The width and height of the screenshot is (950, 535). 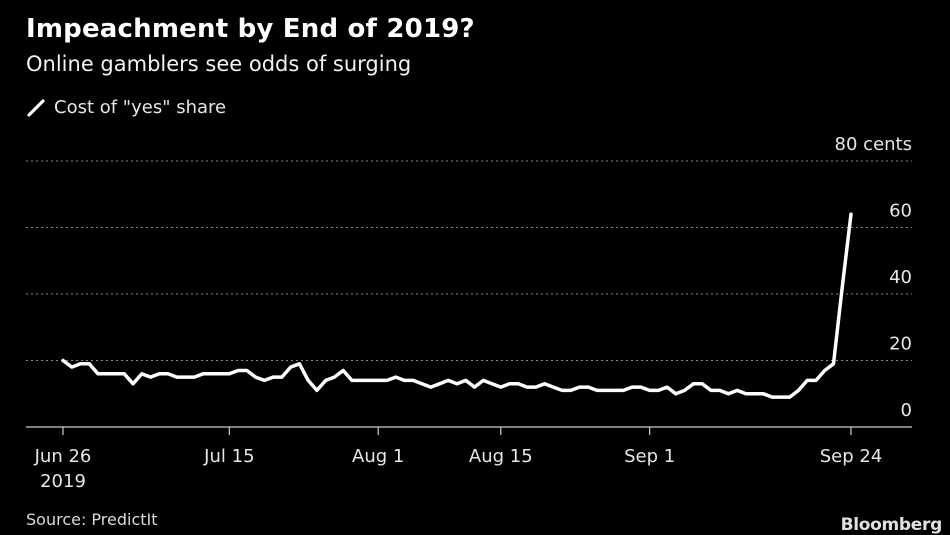 I want to click on legend-line-icon, so click(x=36, y=107).